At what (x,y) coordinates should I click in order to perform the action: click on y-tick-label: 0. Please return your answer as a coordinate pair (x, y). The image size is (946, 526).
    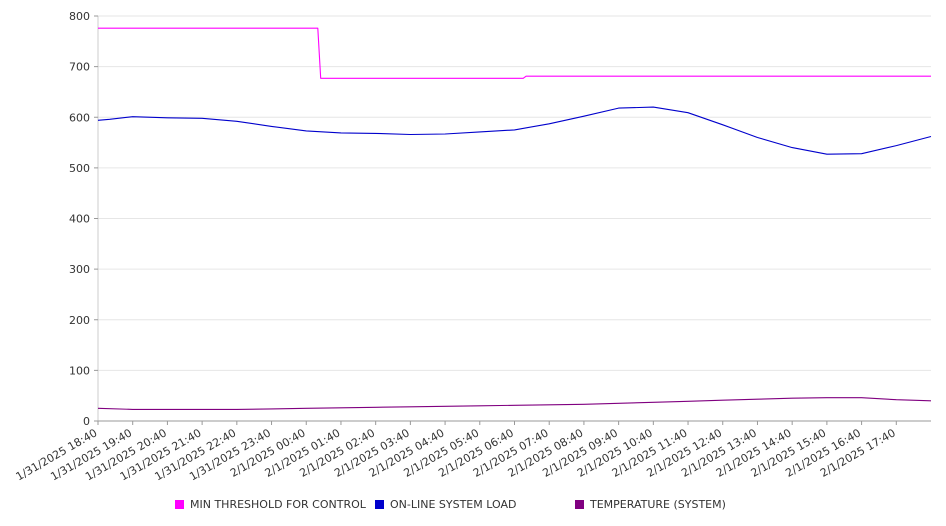
    Looking at the image, I should click on (86, 421).